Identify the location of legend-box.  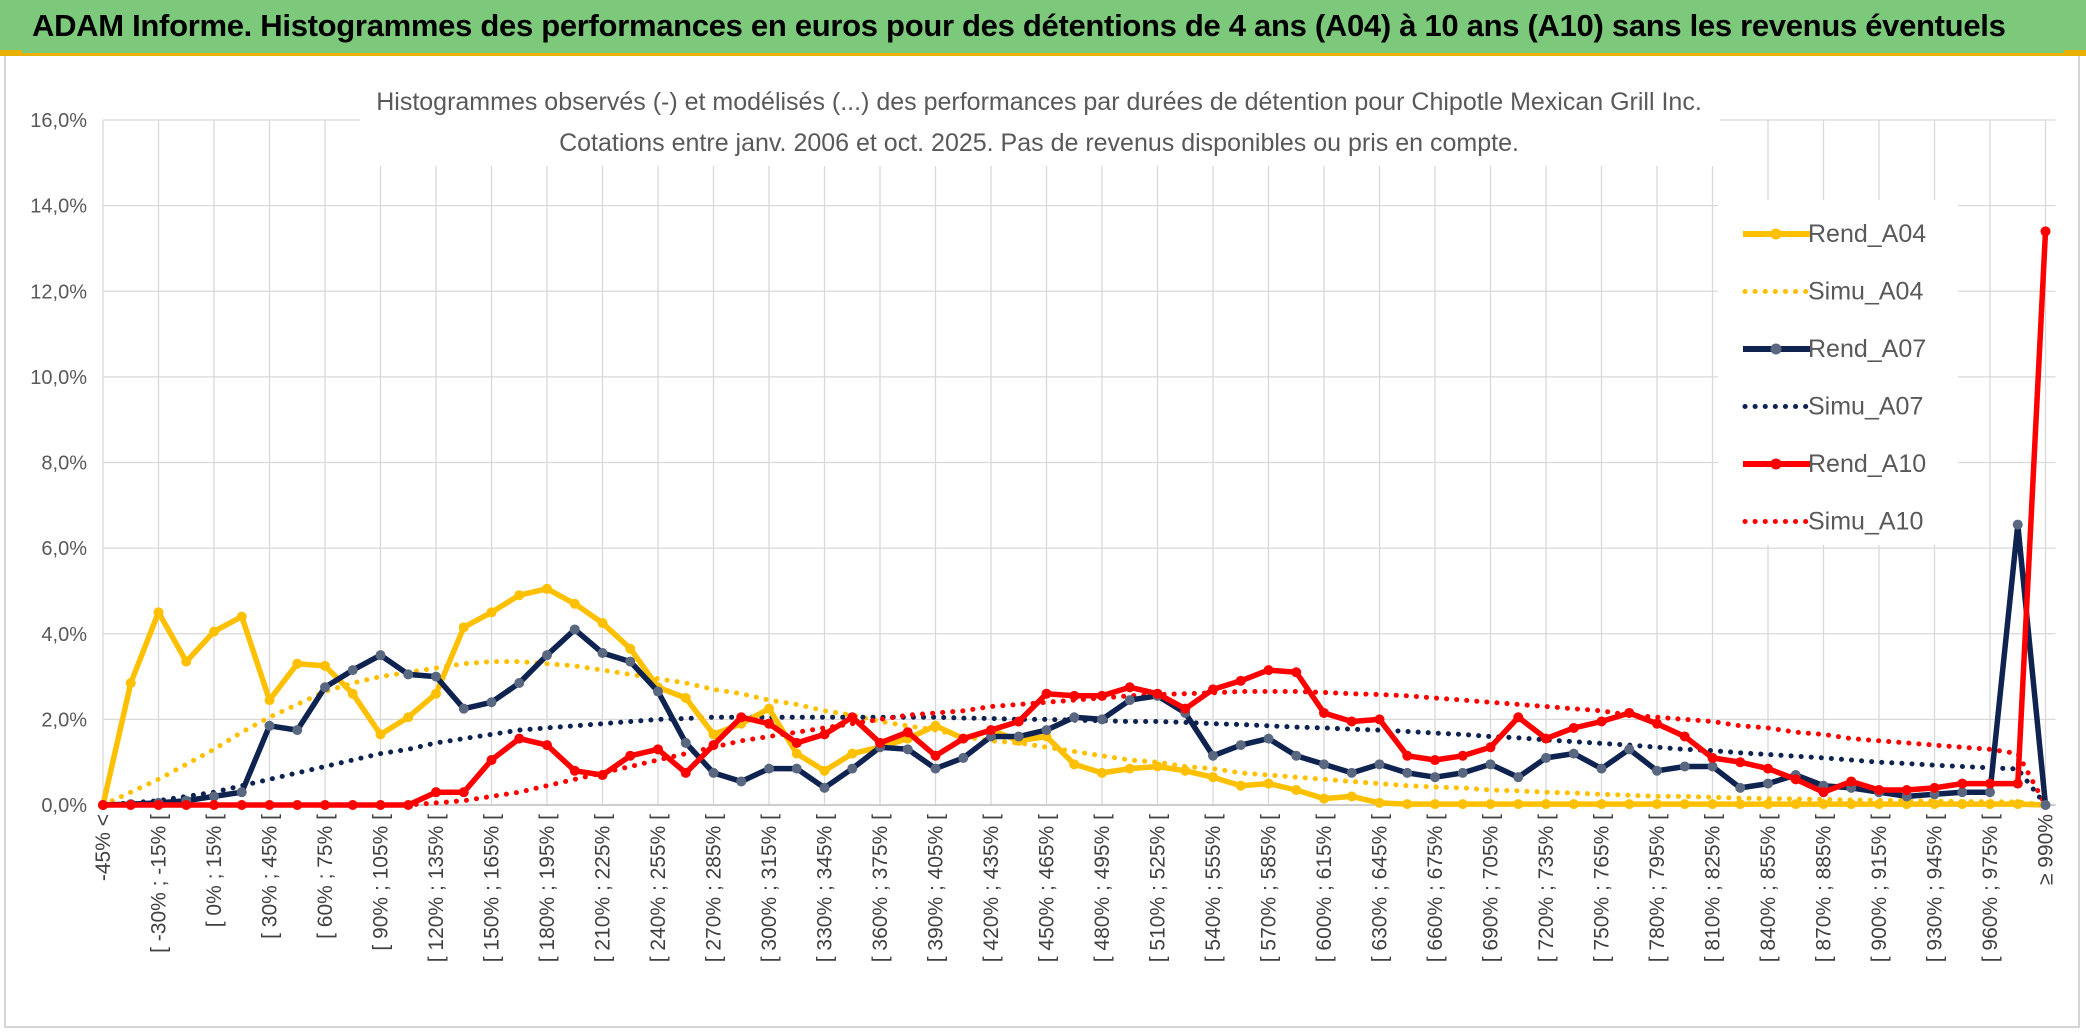
(1838, 372).